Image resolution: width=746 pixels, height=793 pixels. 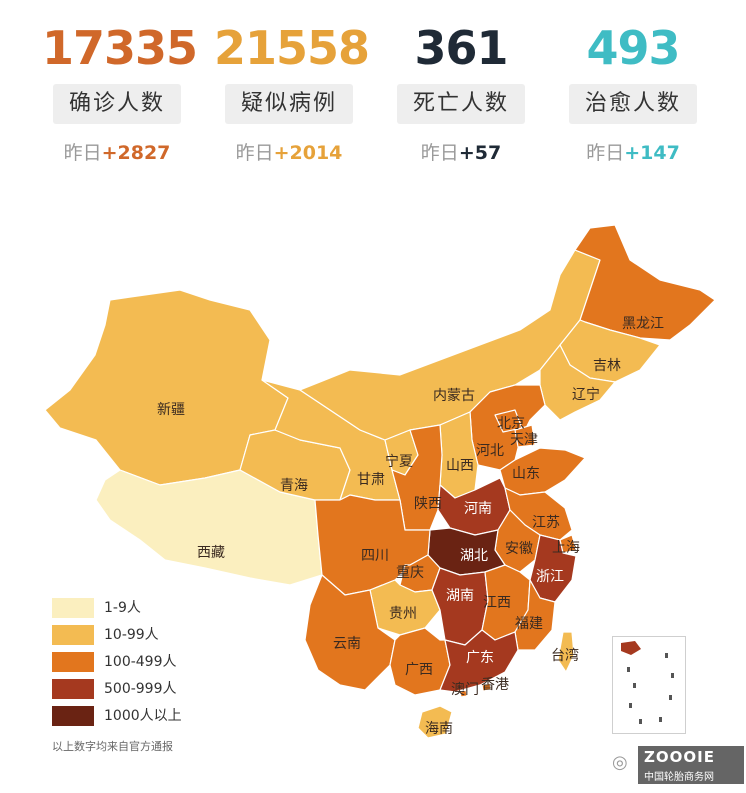 I want to click on label-hainan: 海南, so click(x=439, y=729).